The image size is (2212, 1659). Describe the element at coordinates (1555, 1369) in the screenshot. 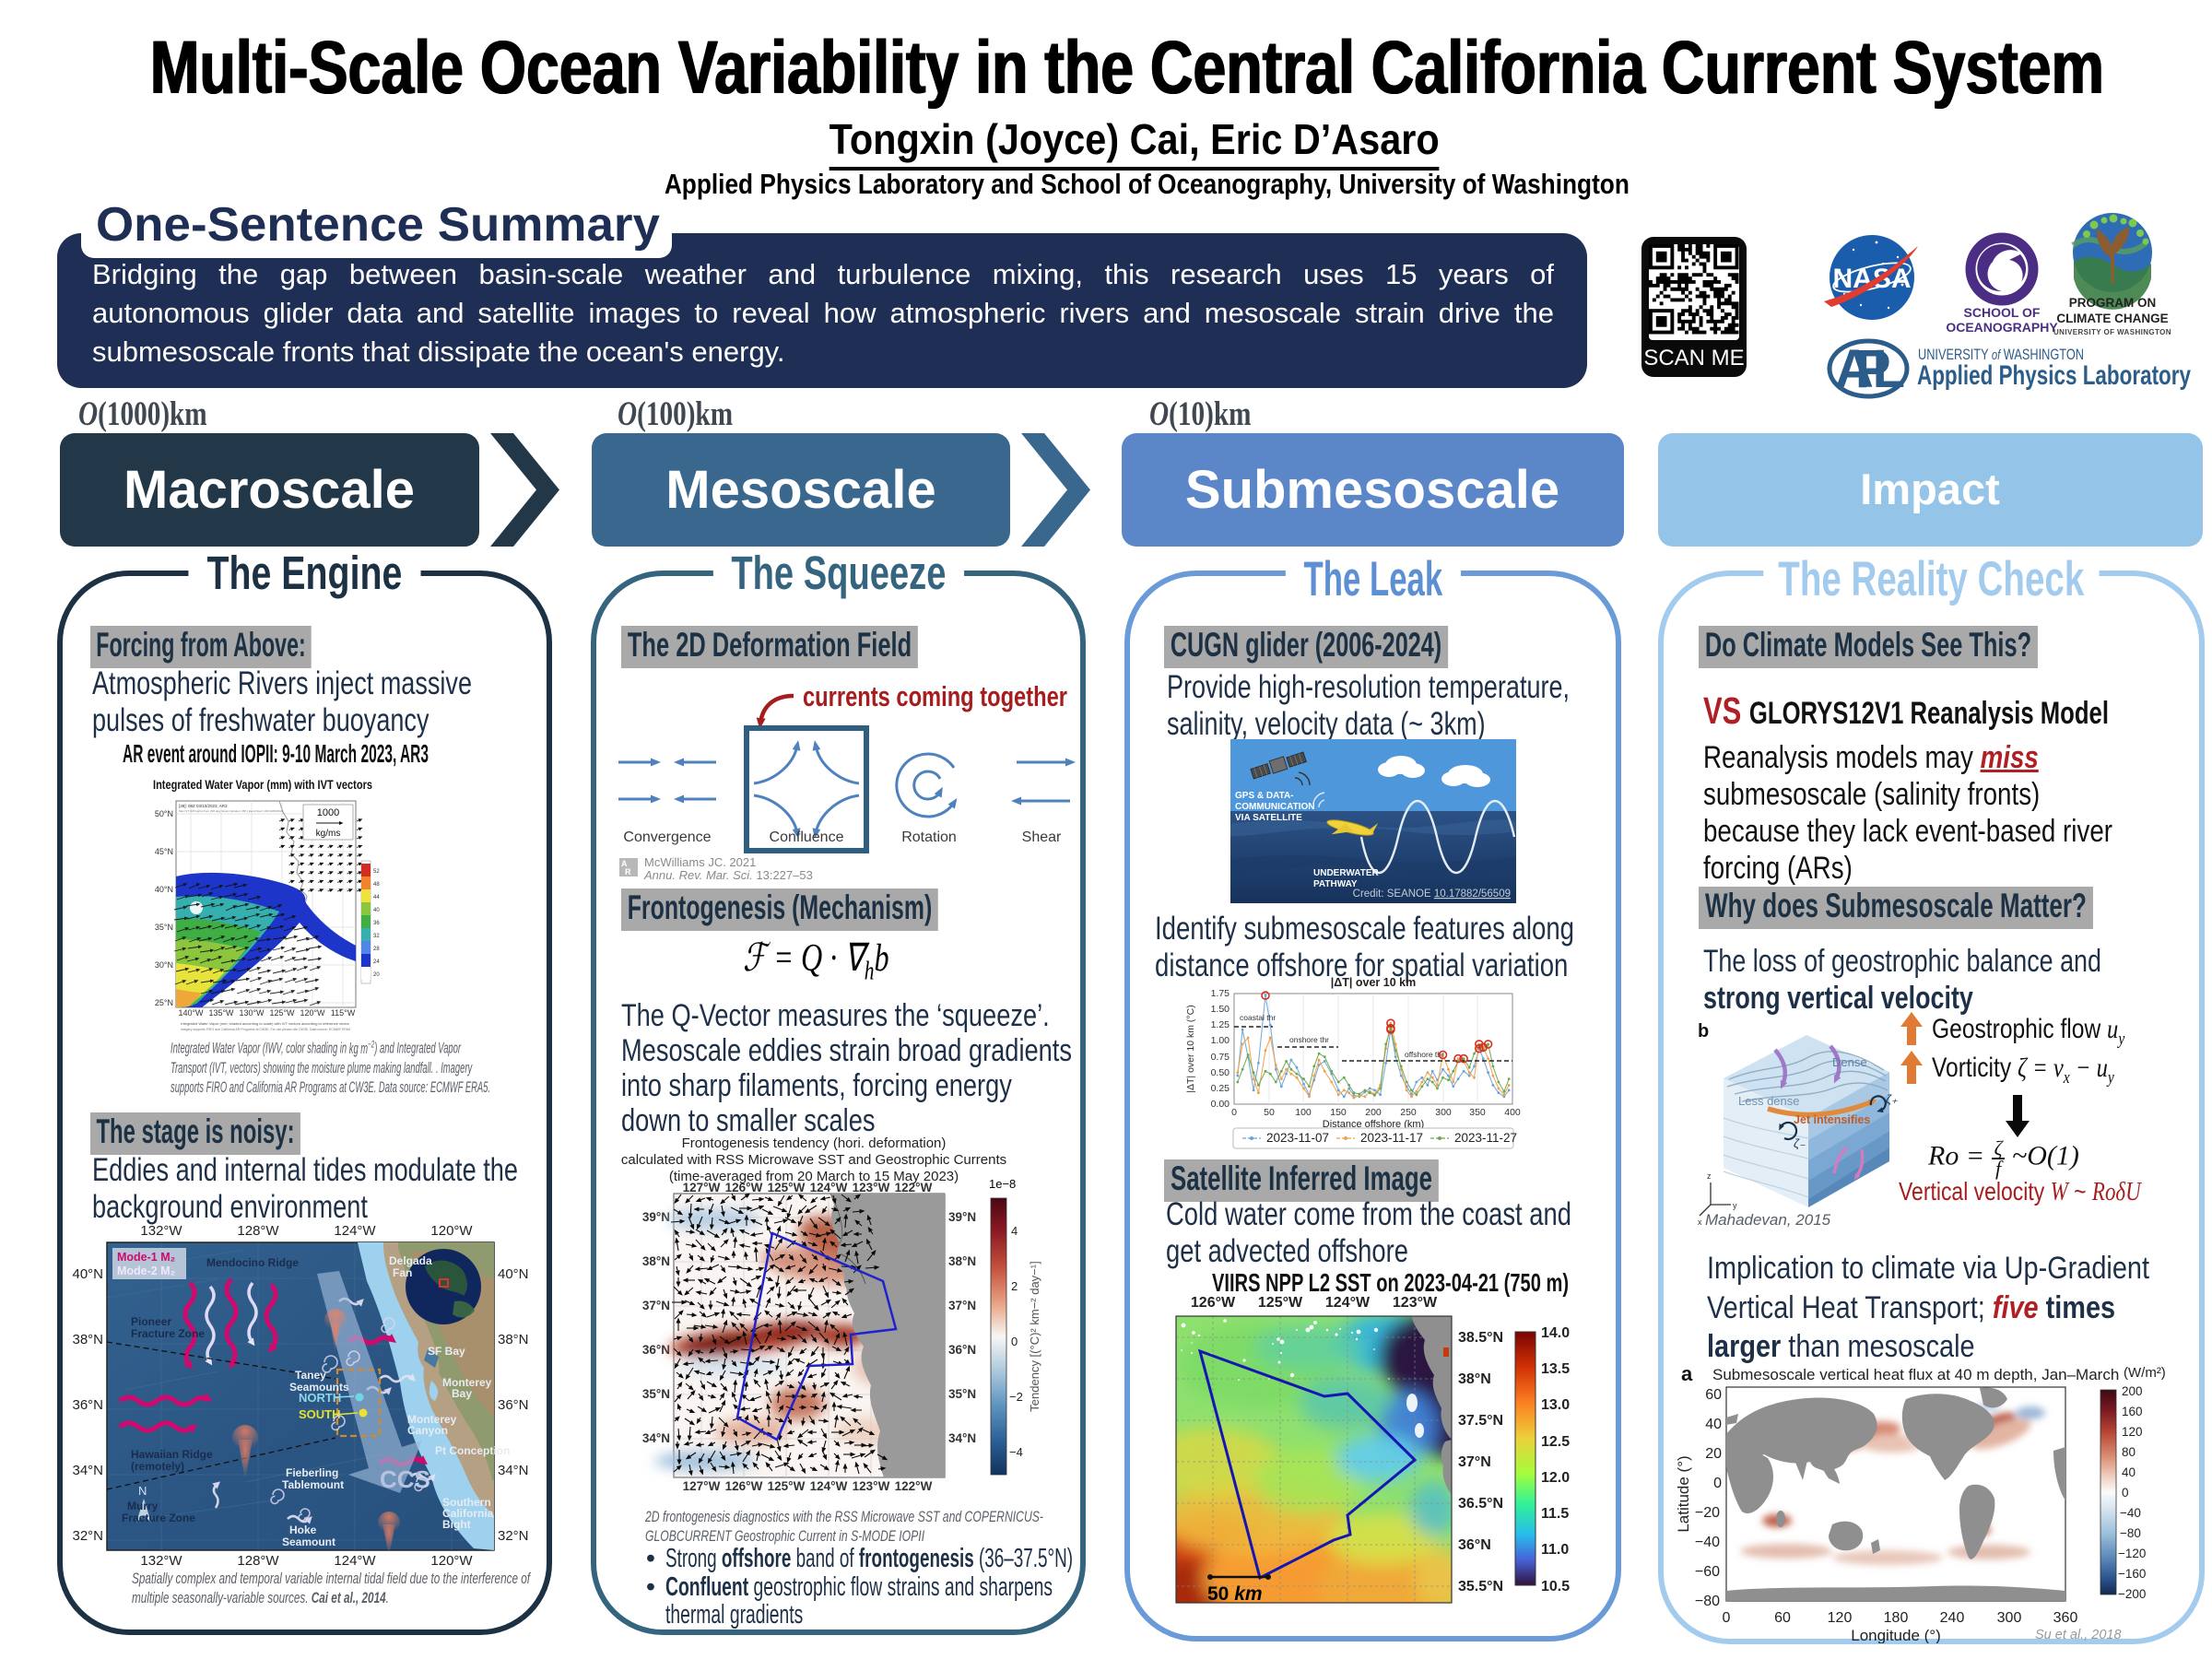

I see `svg-text: 13.5` at that location.